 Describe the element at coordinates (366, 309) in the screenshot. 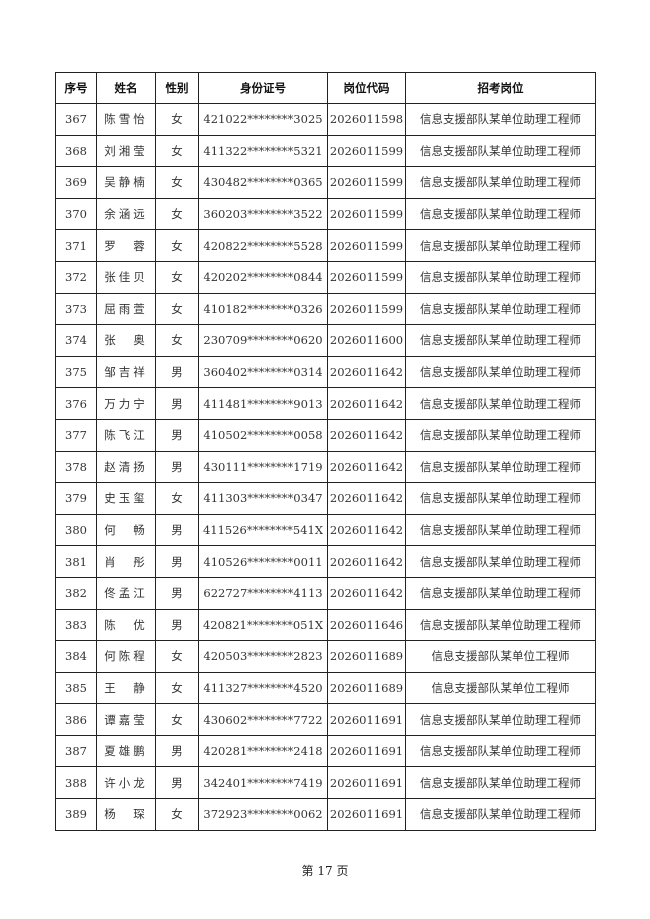

I see `cell-position-code: 2026011599` at that location.